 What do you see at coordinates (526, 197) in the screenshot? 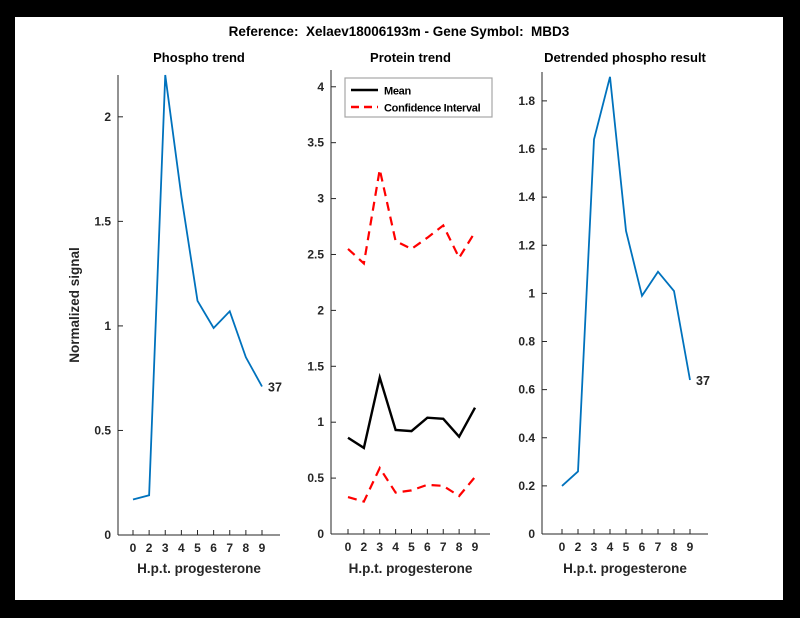
I see `y-tick-label: 1.4` at bounding box center [526, 197].